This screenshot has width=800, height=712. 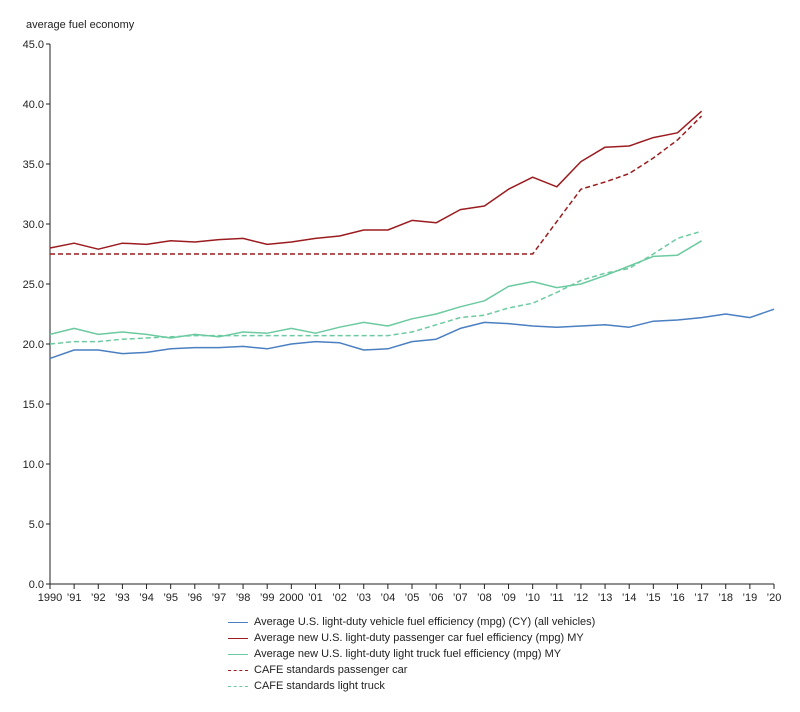 What do you see at coordinates (581, 598) in the screenshot?
I see `x-tick-label: ’12` at bounding box center [581, 598].